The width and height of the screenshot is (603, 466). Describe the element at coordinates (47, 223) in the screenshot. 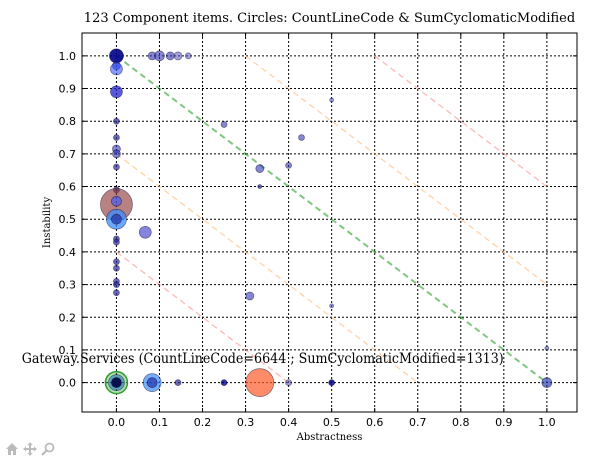

I see `y-axis-label: Instability` at that location.